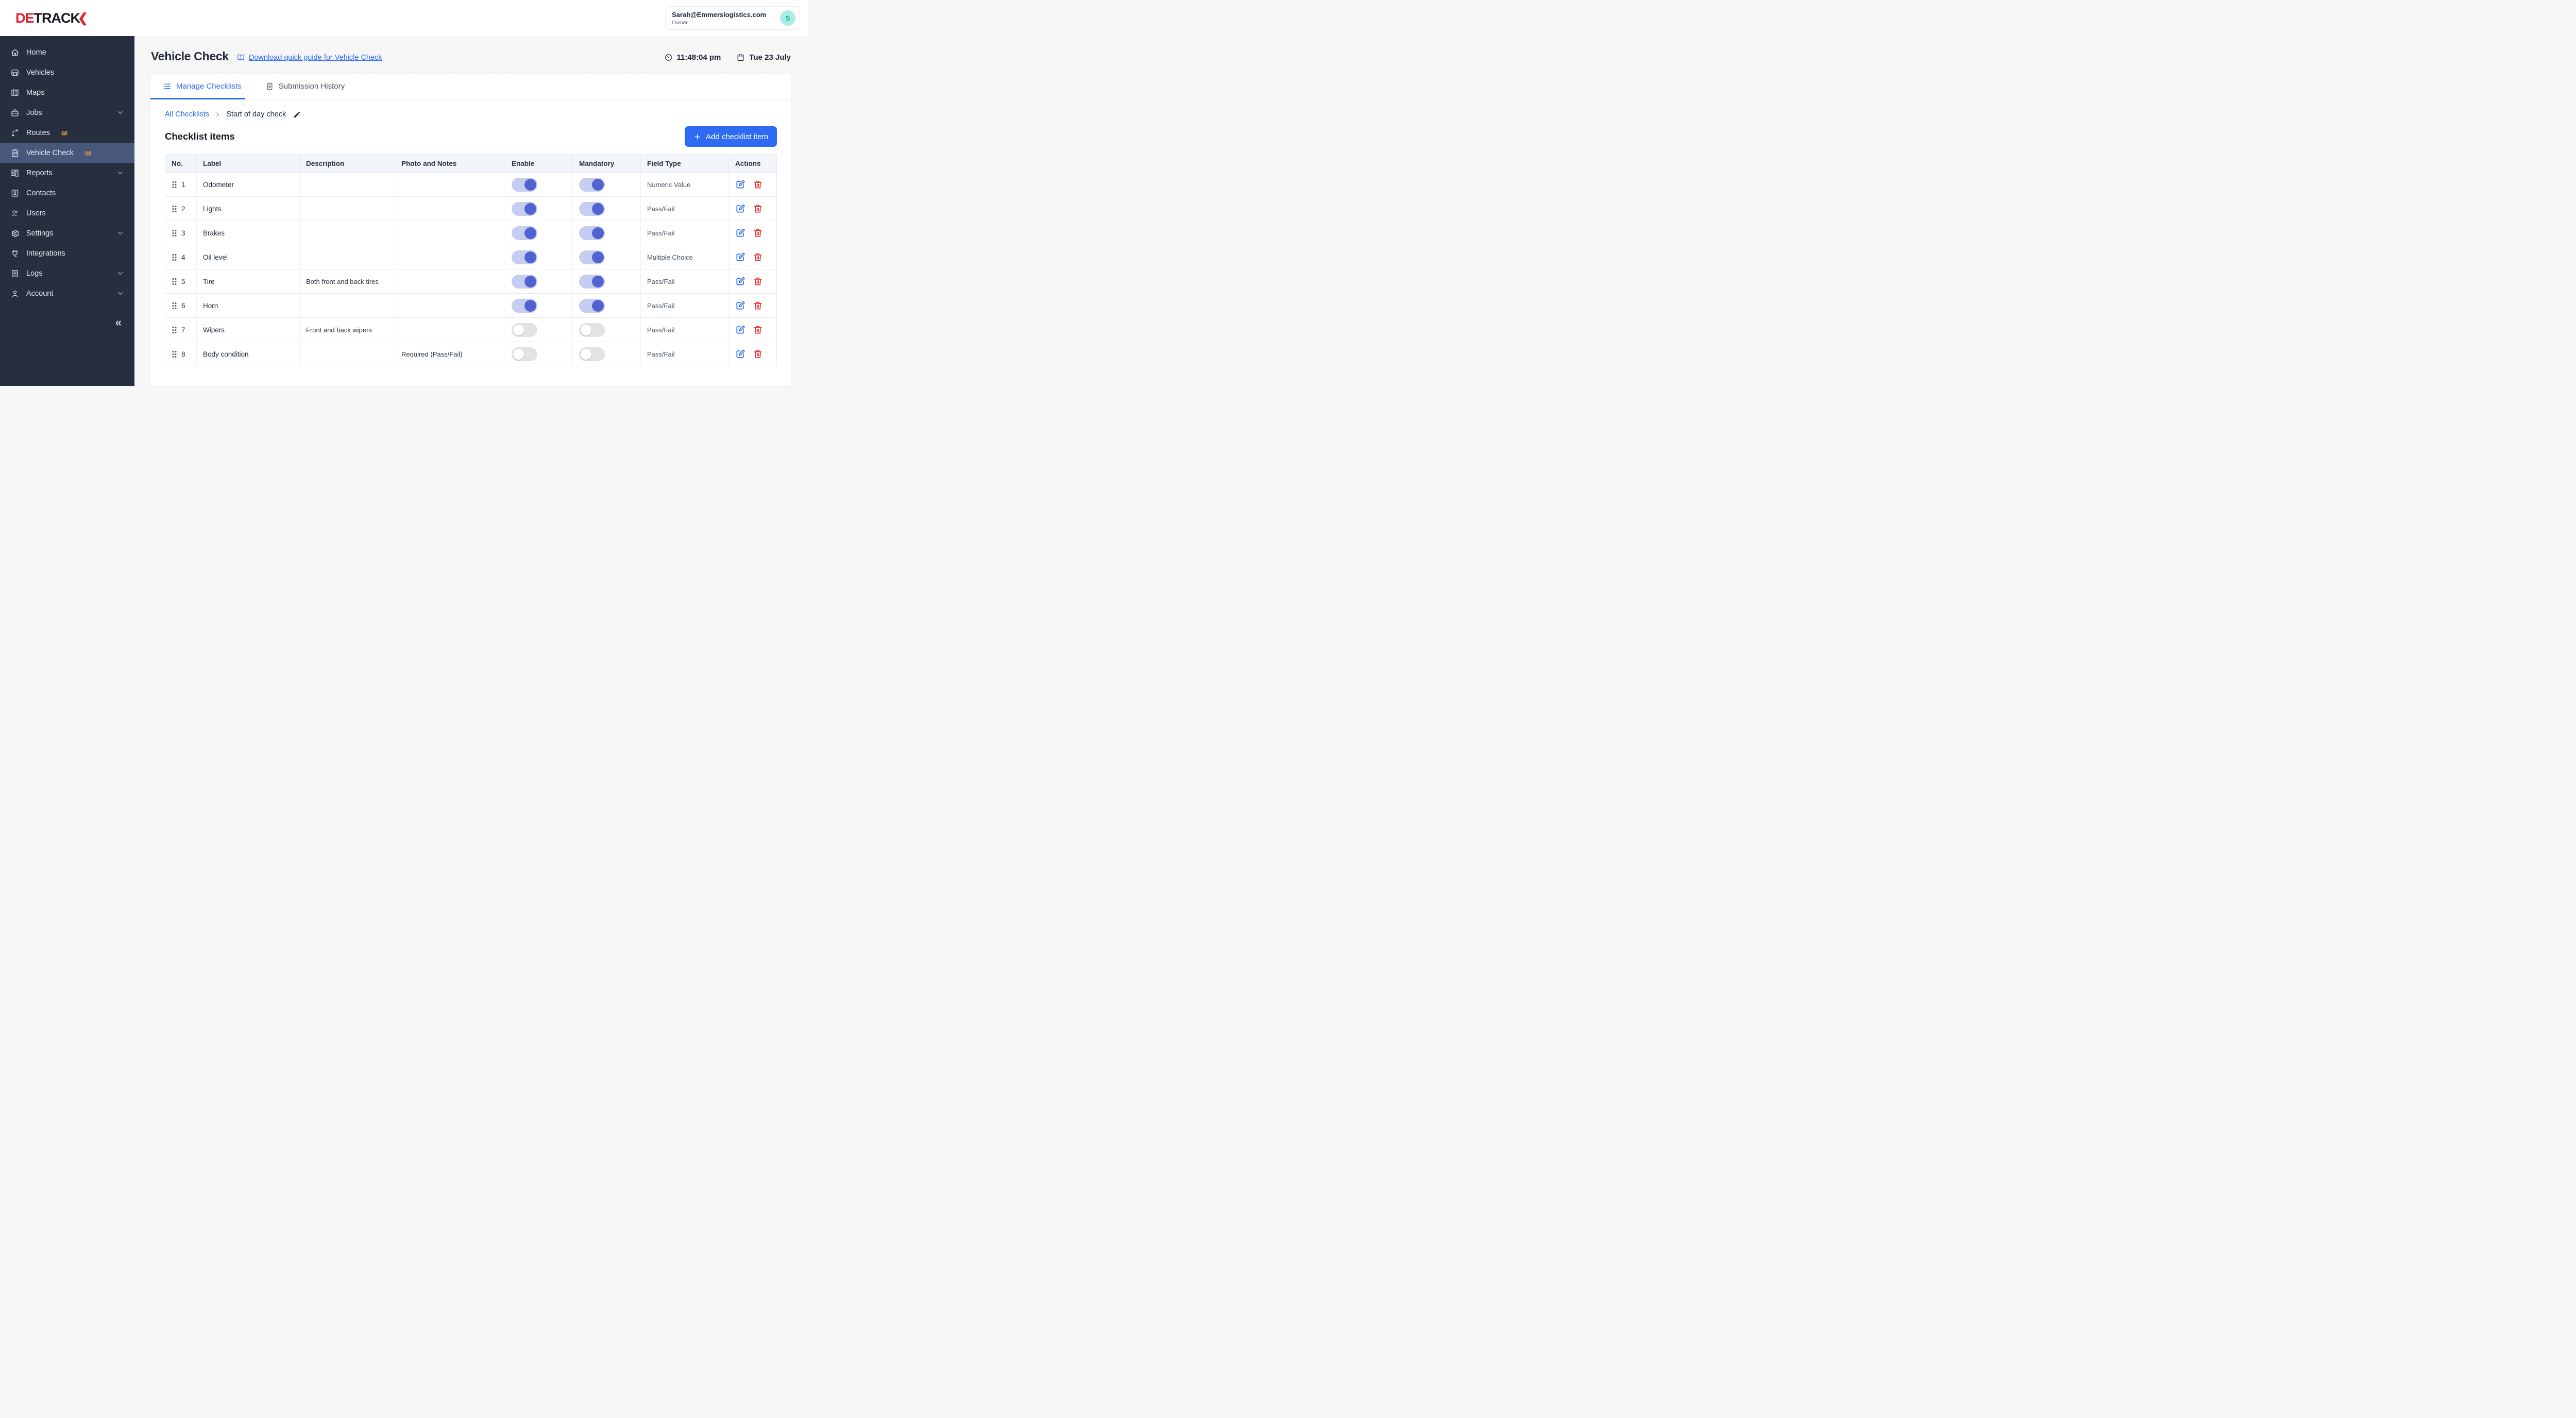 The width and height of the screenshot is (2576, 1418). I want to click on sidebar-item-jobs: Jobs, so click(67, 113).